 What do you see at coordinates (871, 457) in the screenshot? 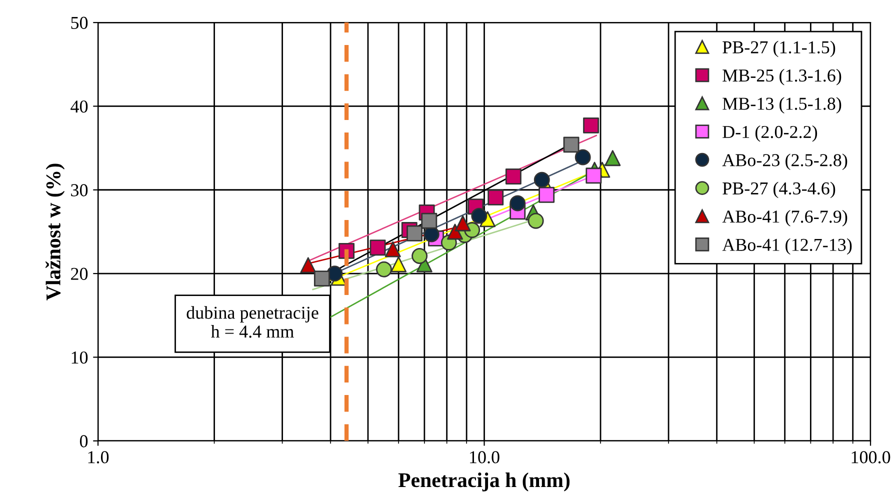
I see `x-tick-label: 100.0` at bounding box center [871, 457].